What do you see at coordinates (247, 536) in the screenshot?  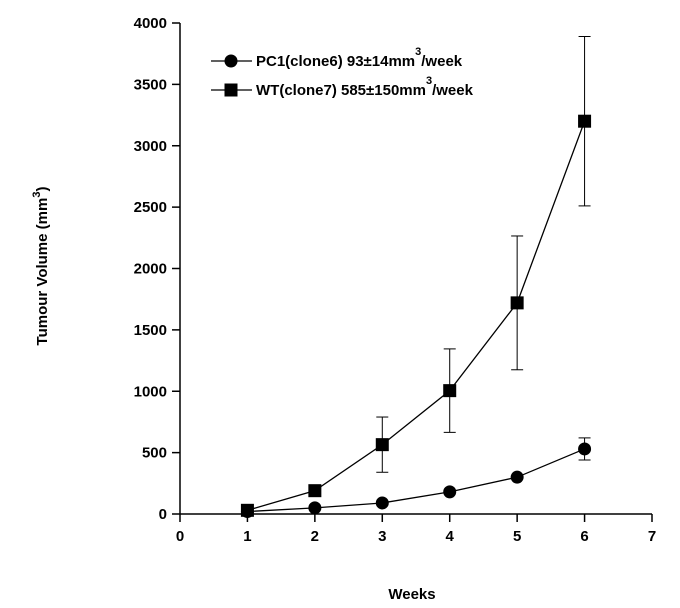 I see `x-tick-label: 1` at bounding box center [247, 536].